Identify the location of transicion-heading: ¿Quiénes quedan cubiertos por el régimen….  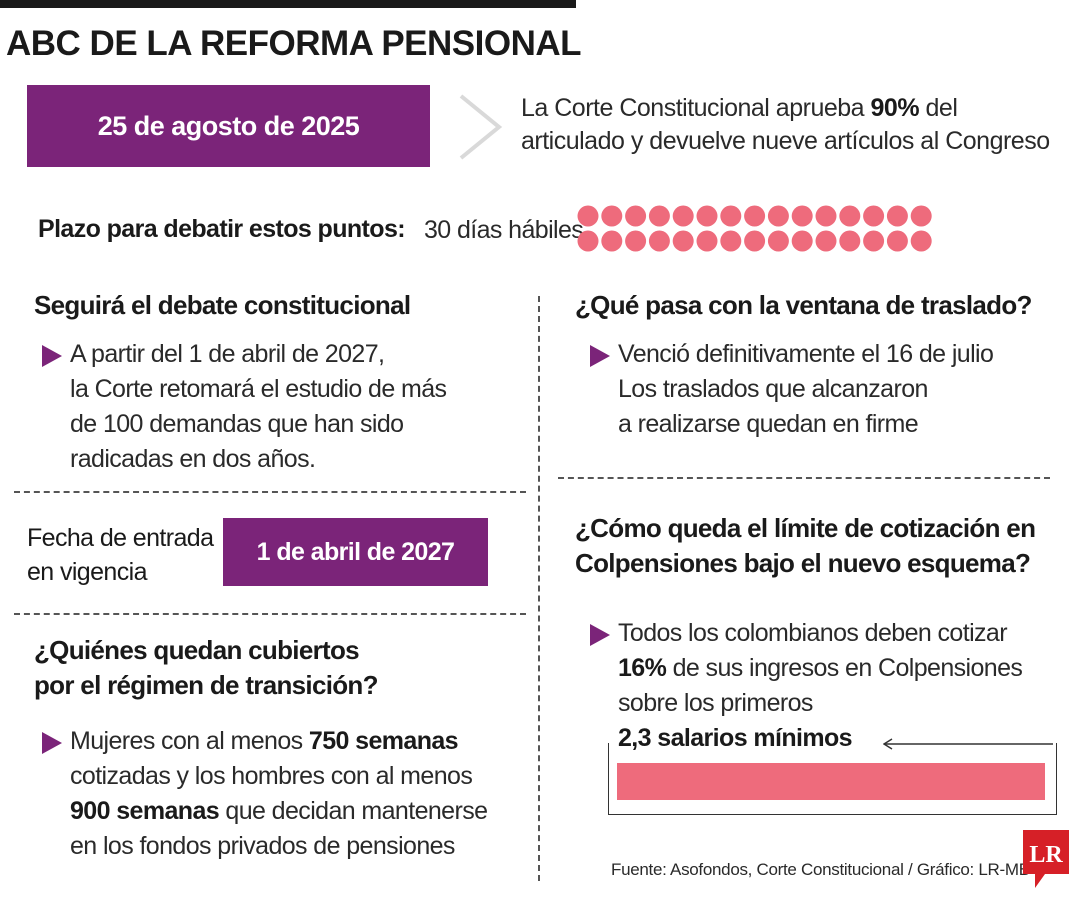
(206, 667).